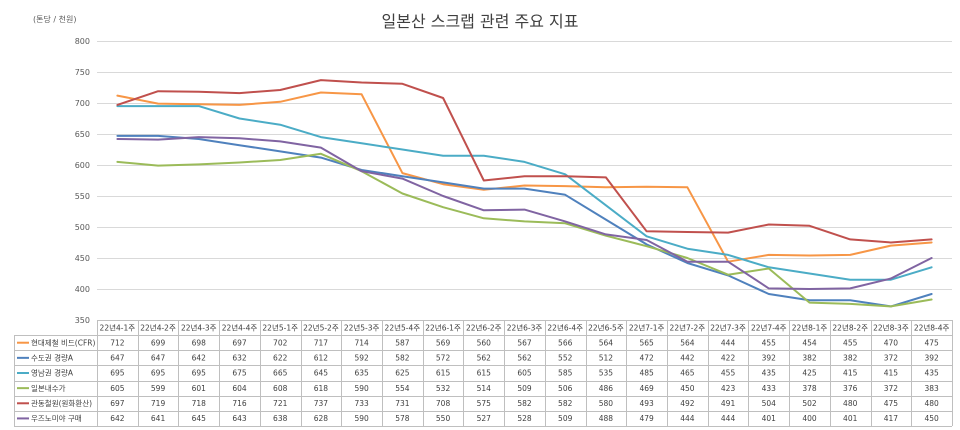  Describe the element at coordinates (321, 418) in the screenshot. I see `table-cell: 628` at that location.